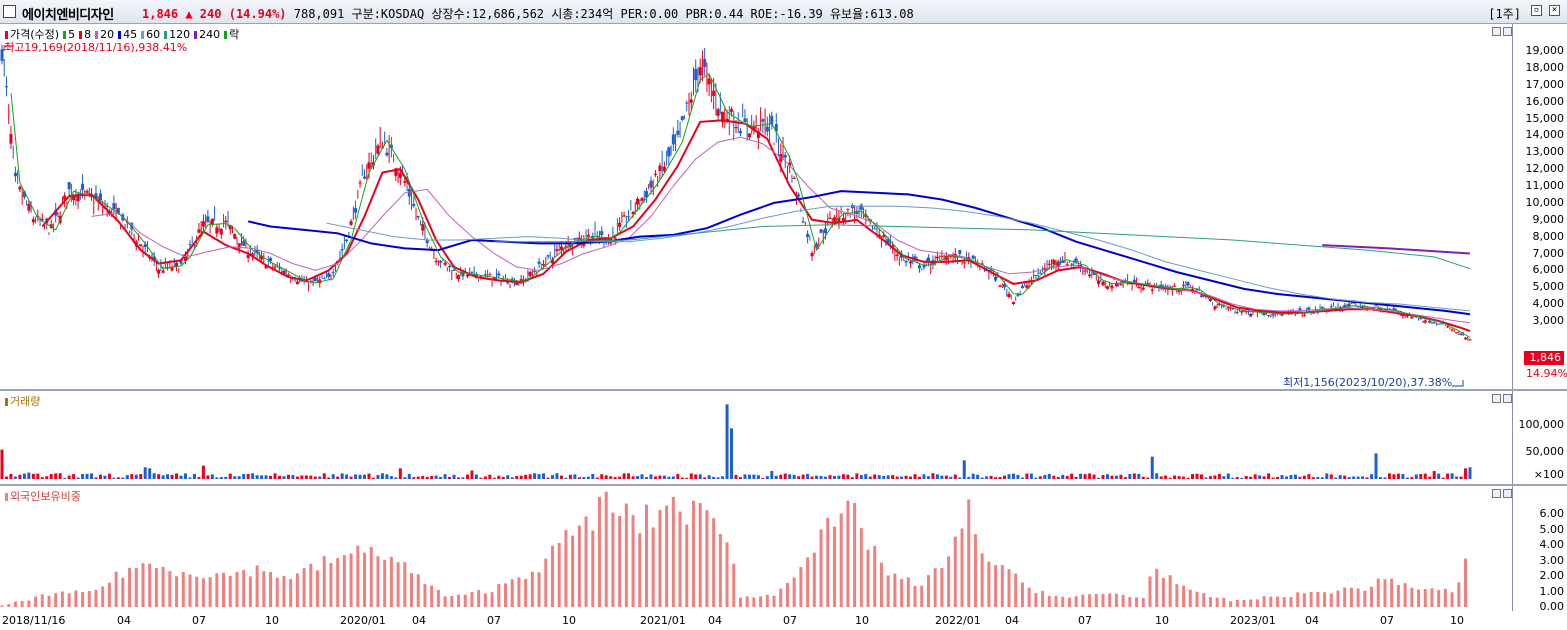 The width and height of the screenshot is (1567, 630). I want to click on price-tick: 3,000, so click(1548, 320).